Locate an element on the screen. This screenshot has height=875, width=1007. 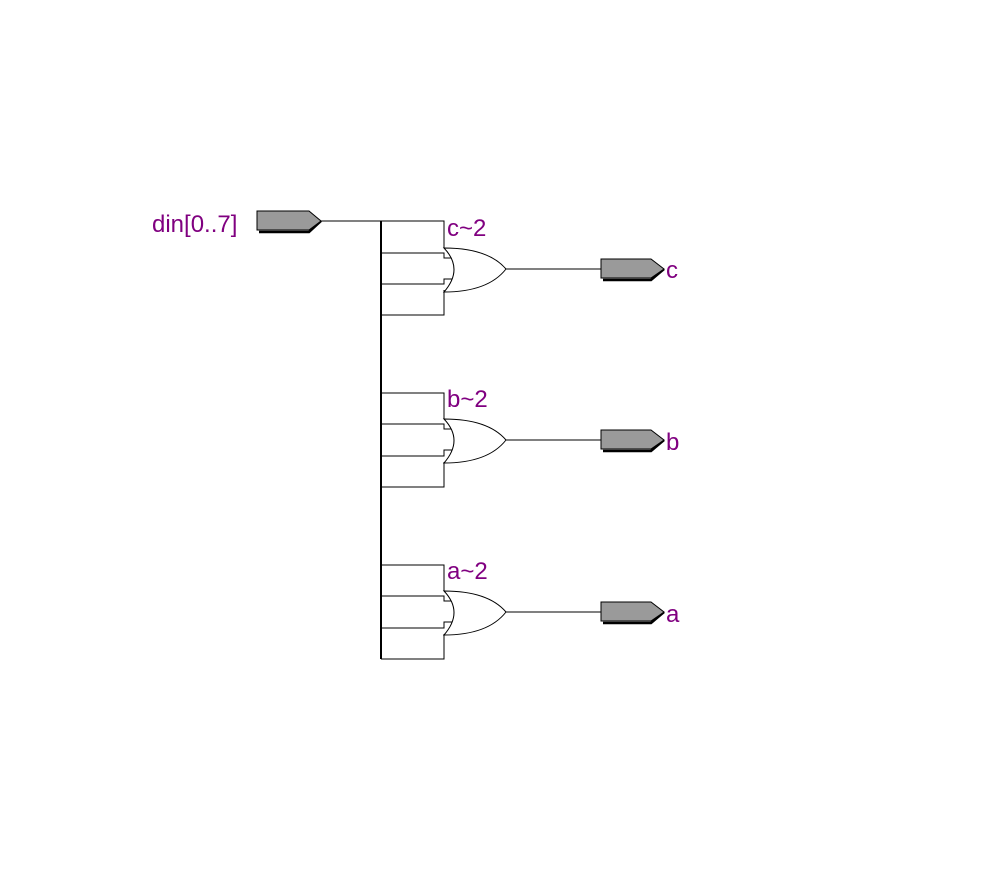
output-port-a is located at coordinates (632, 611).